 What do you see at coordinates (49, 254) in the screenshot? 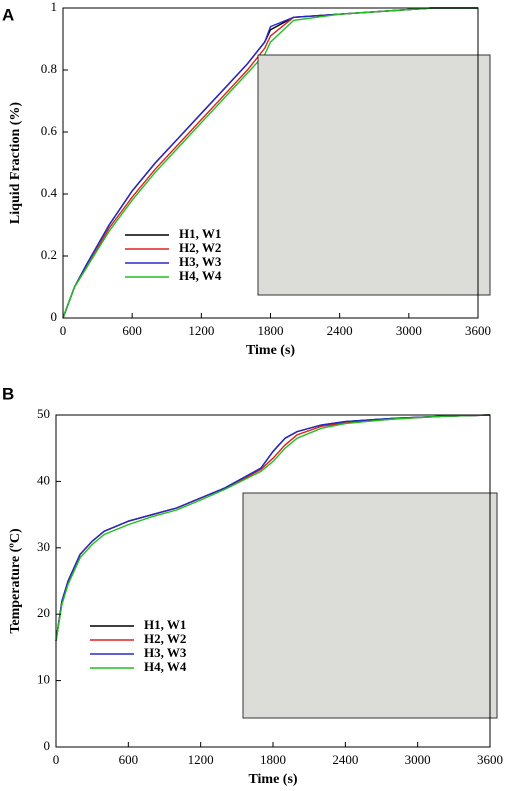
I see `y-tick-label: 0.2` at bounding box center [49, 254].